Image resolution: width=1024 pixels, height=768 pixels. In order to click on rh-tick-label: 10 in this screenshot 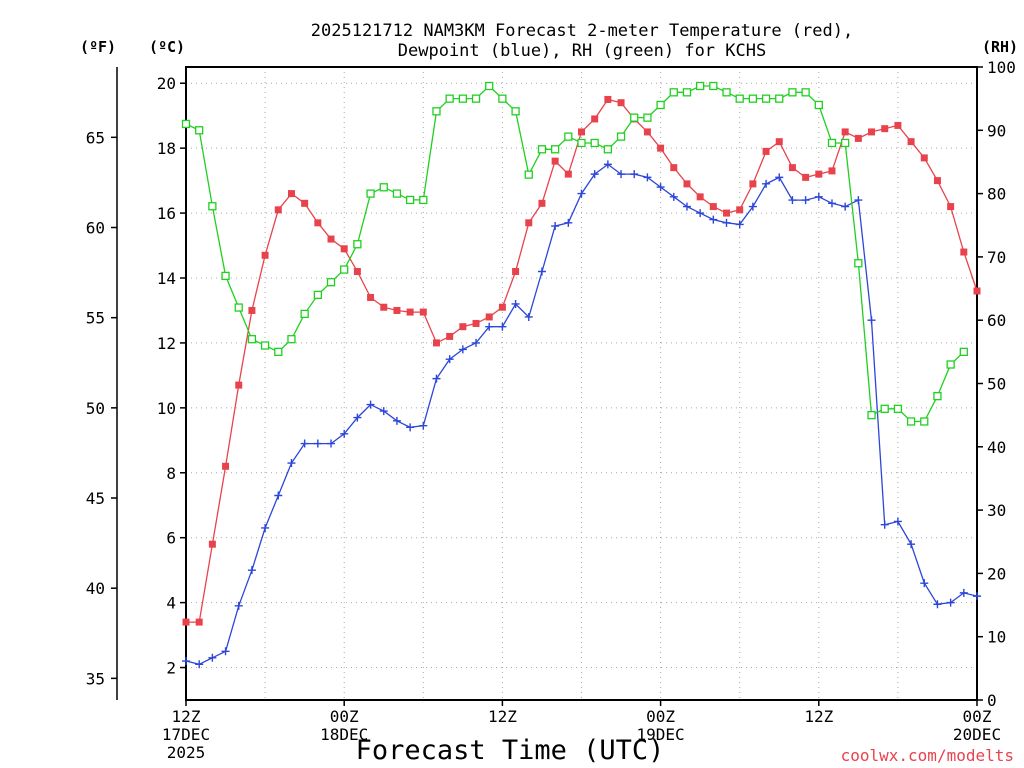, I will do `click(996, 637)`.